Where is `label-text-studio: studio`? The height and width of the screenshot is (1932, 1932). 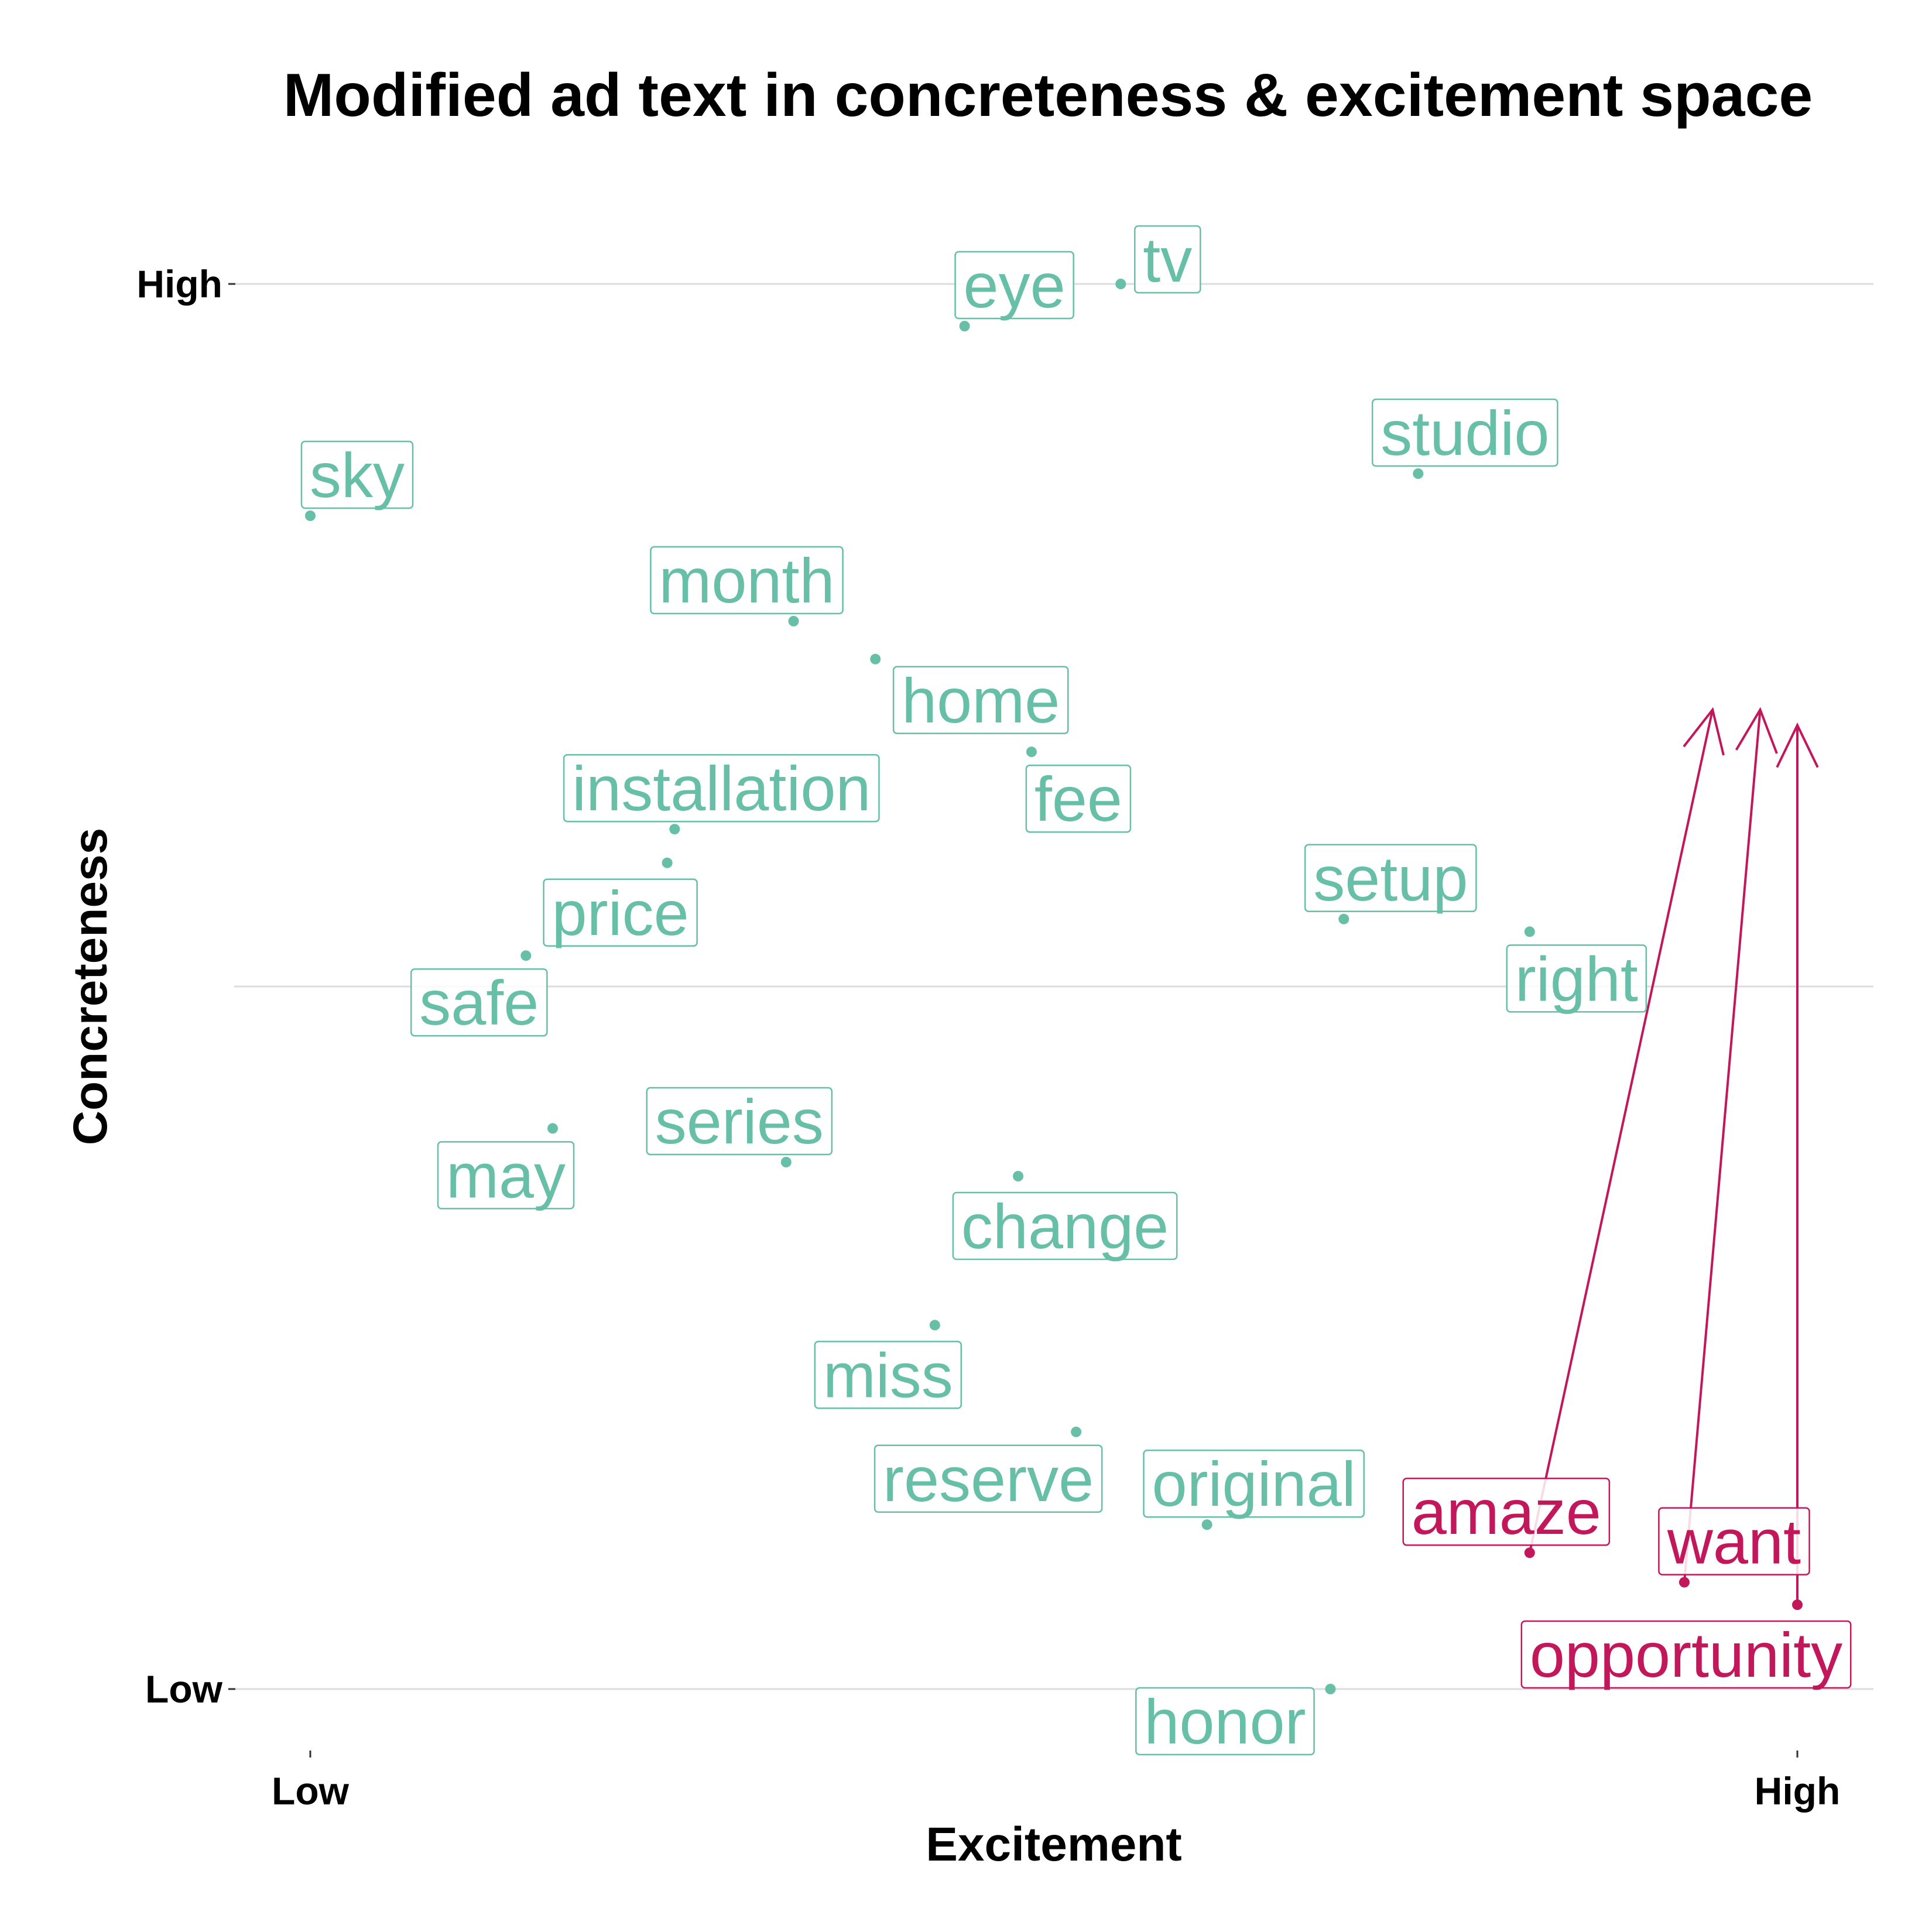
label-text-studio: studio is located at coordinates (1465, 433).